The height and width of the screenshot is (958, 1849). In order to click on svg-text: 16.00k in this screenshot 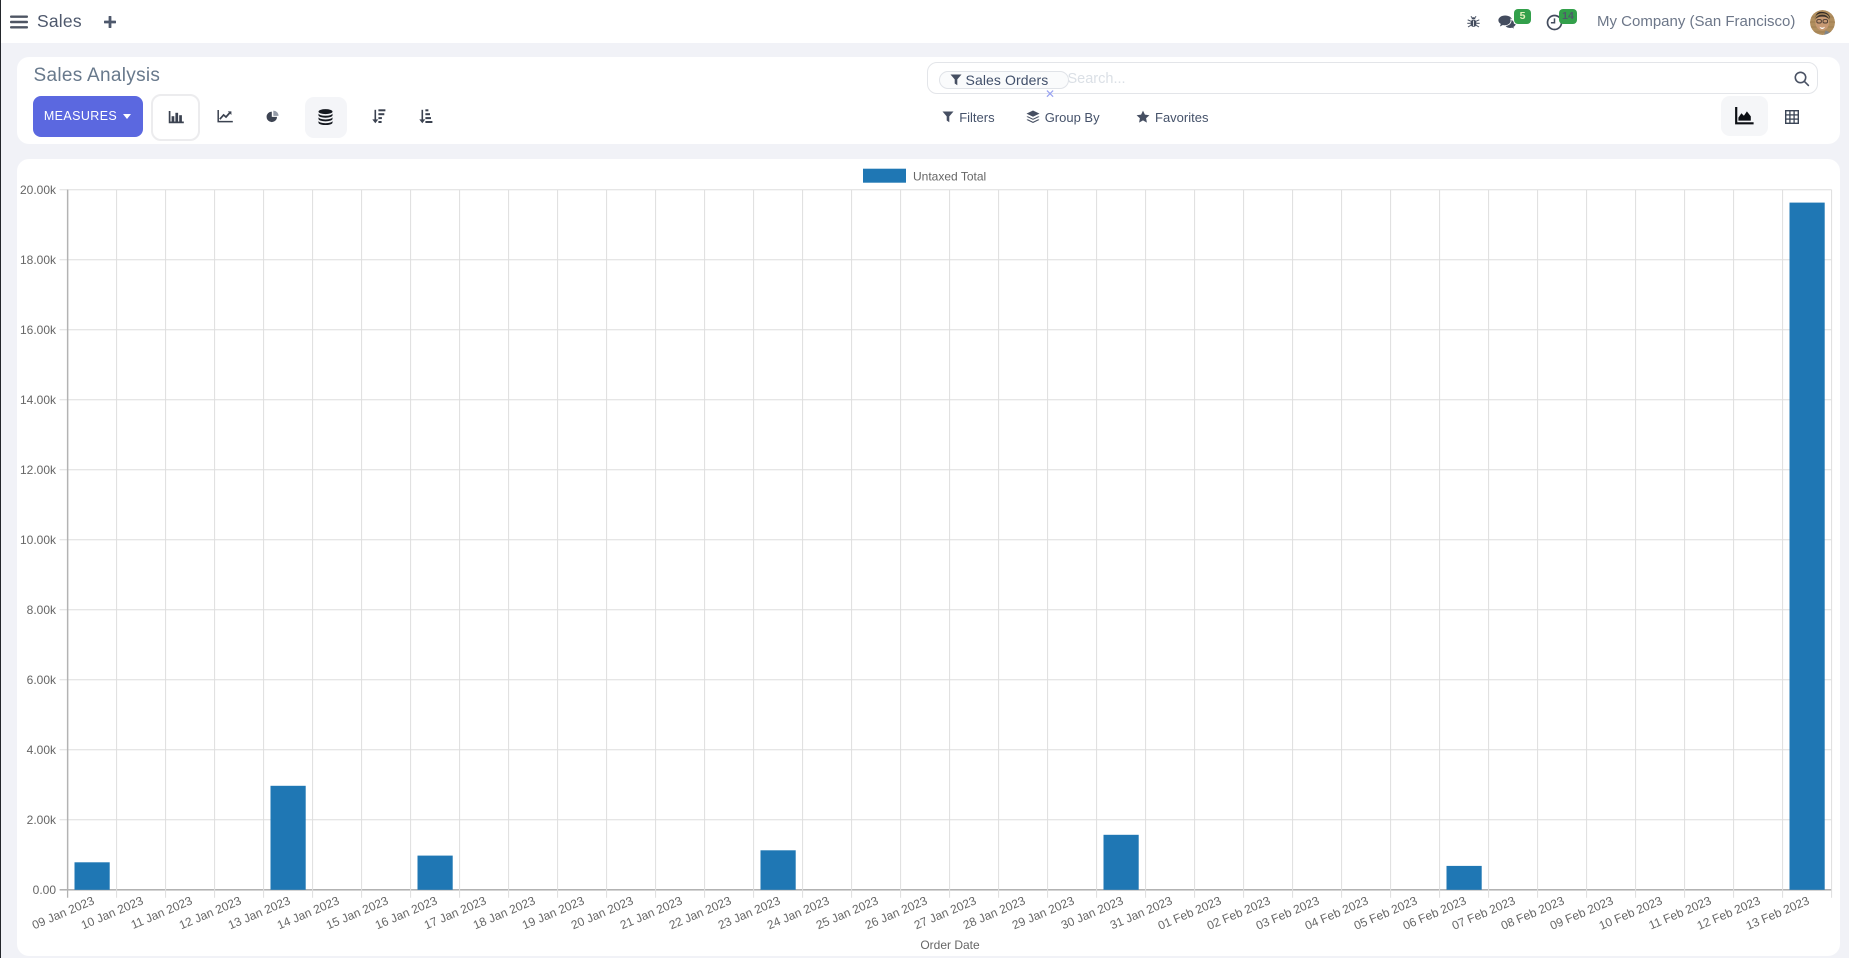, I will do `click(38, 330)`.